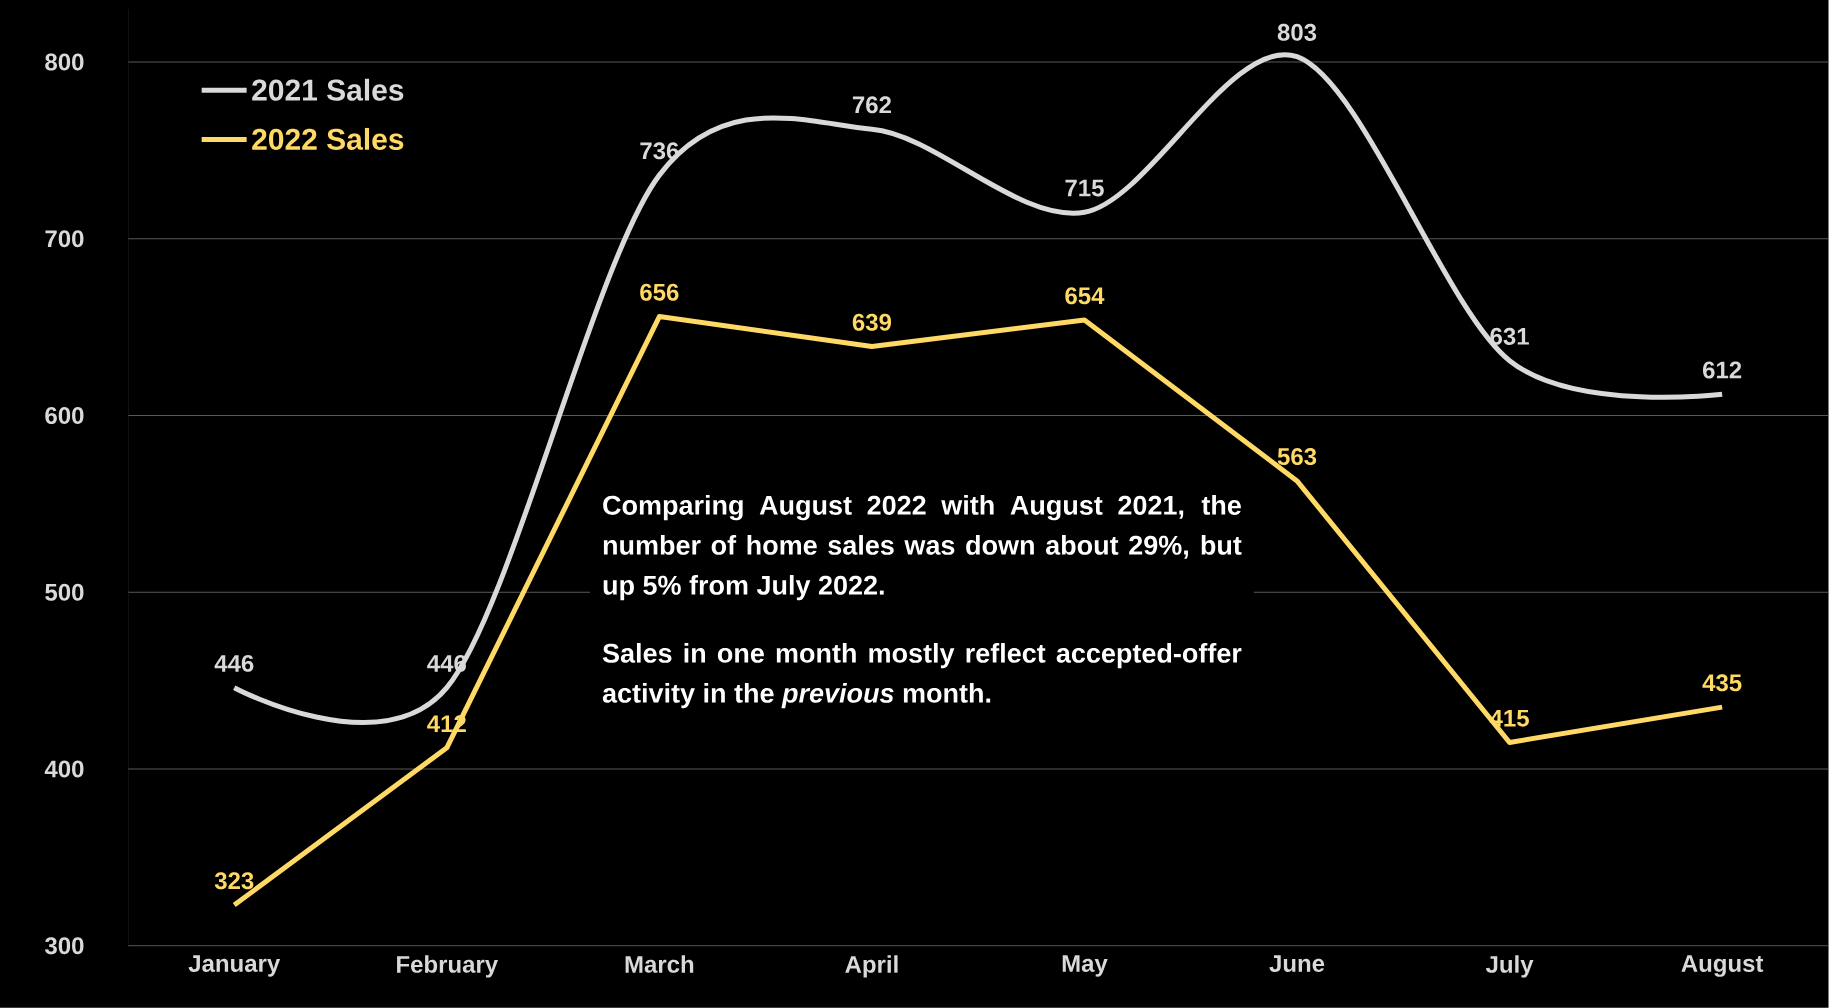 Image resolution: width=1829 pixels, height=1008 pixels. I want to click on x-tick-label: February, so click(448, 966).